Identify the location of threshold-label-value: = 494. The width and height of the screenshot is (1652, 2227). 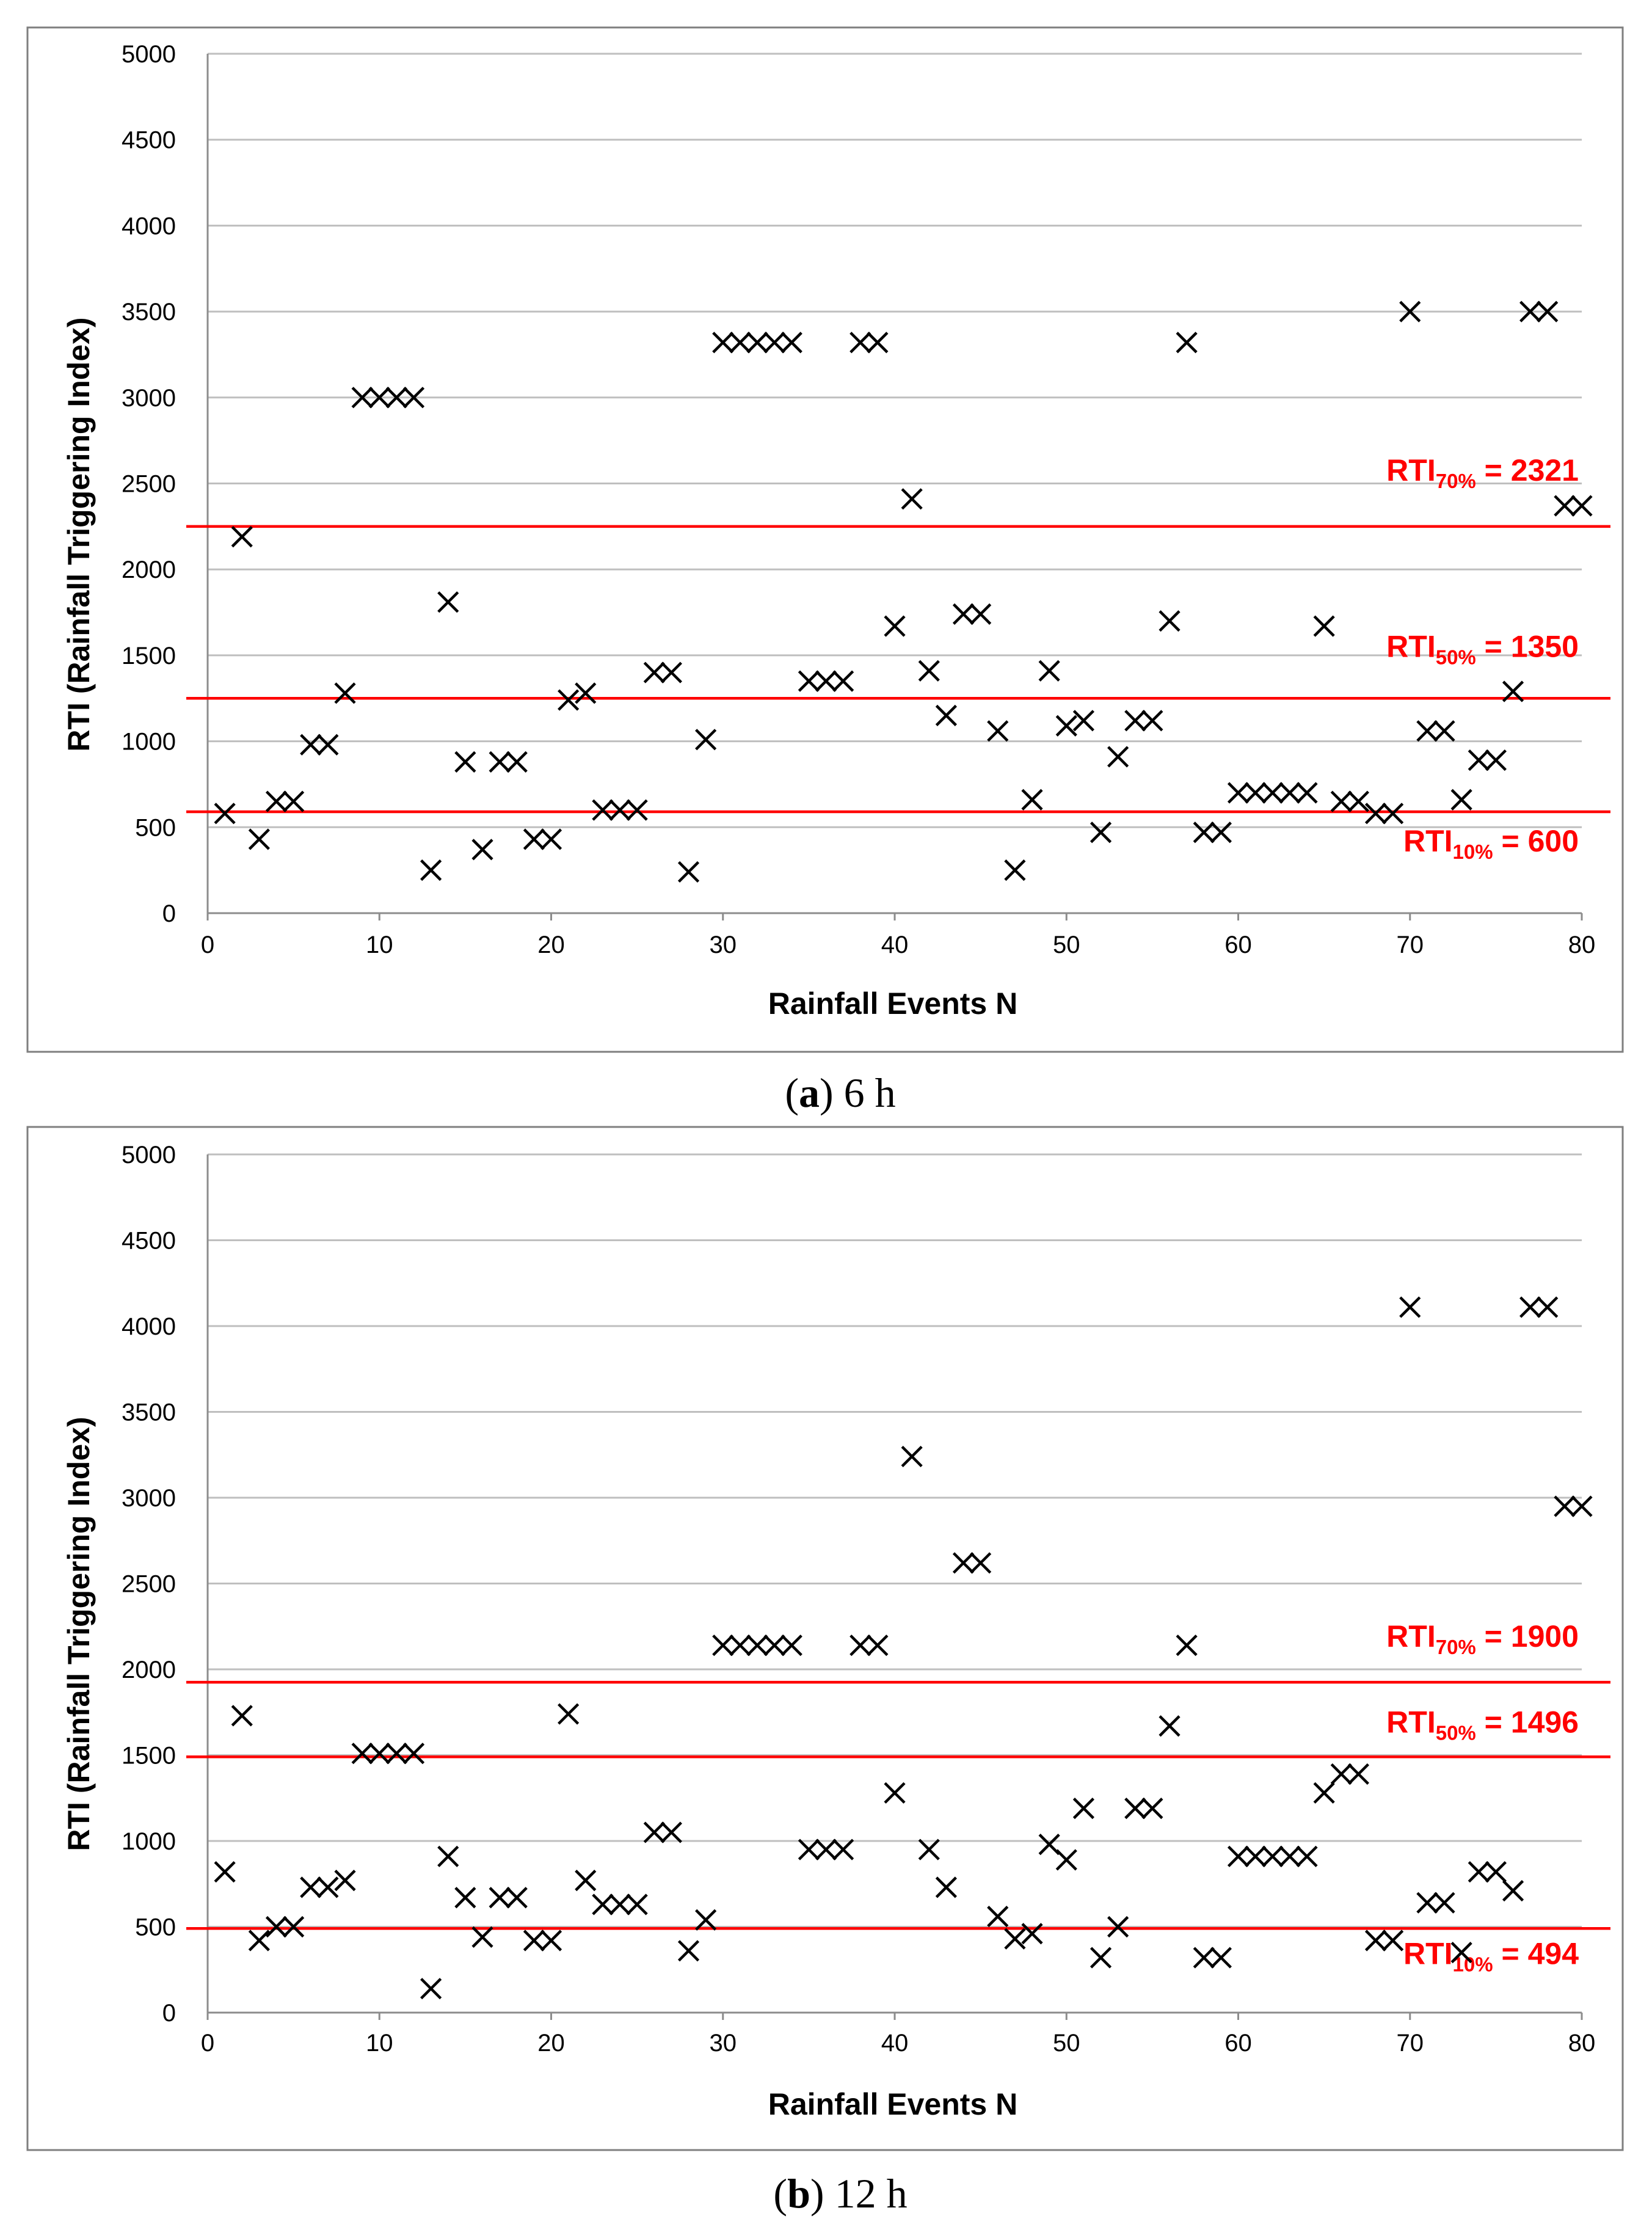
(1536, 1953).